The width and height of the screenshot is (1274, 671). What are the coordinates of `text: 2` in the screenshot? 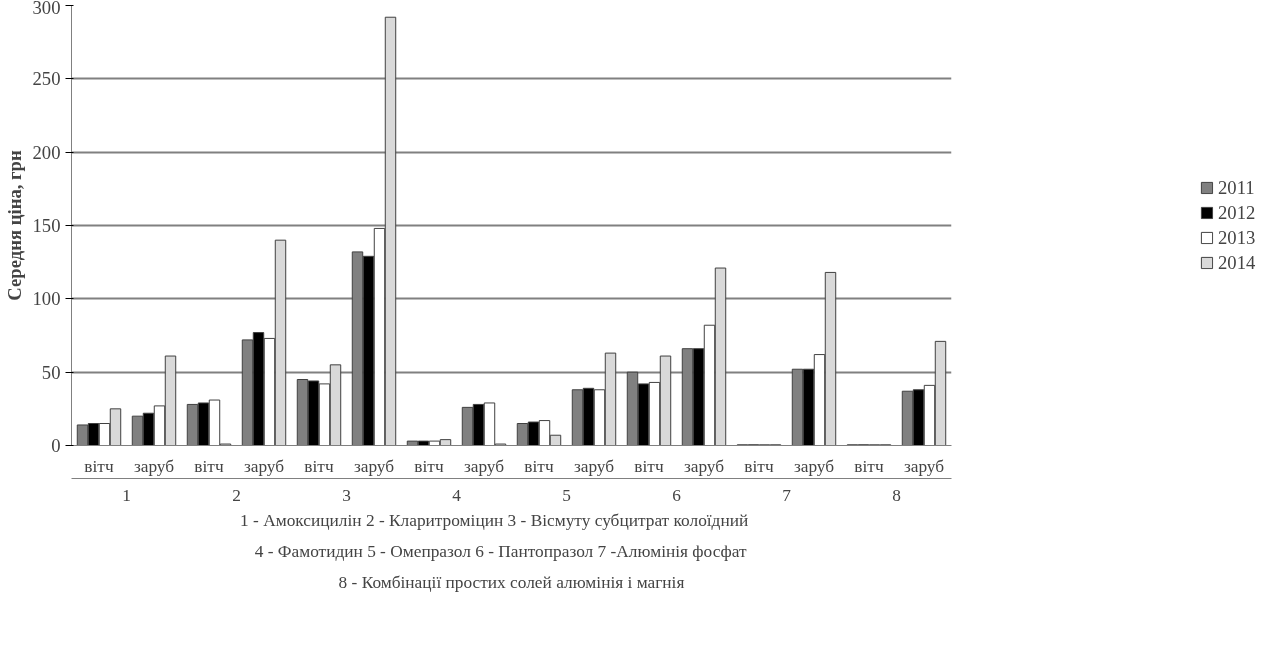 It's located at (236, 495).